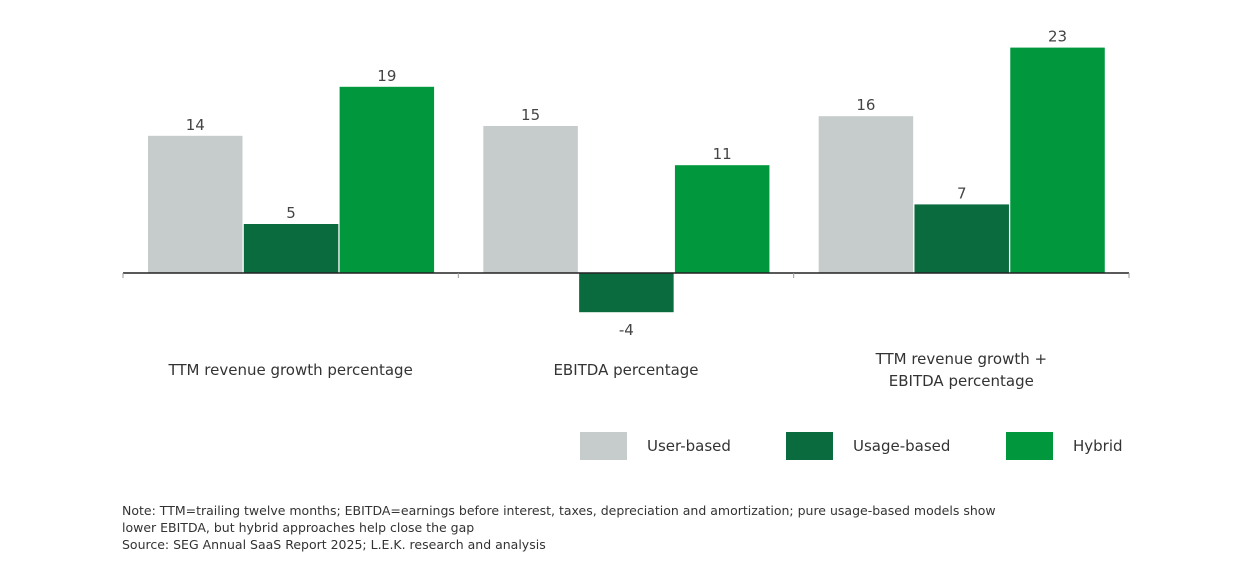 The width and height of the screenshot is (1248, 575). Describe the element at coordinates (291, 213) in the screenshot. I see `data-label: 5` at that location.